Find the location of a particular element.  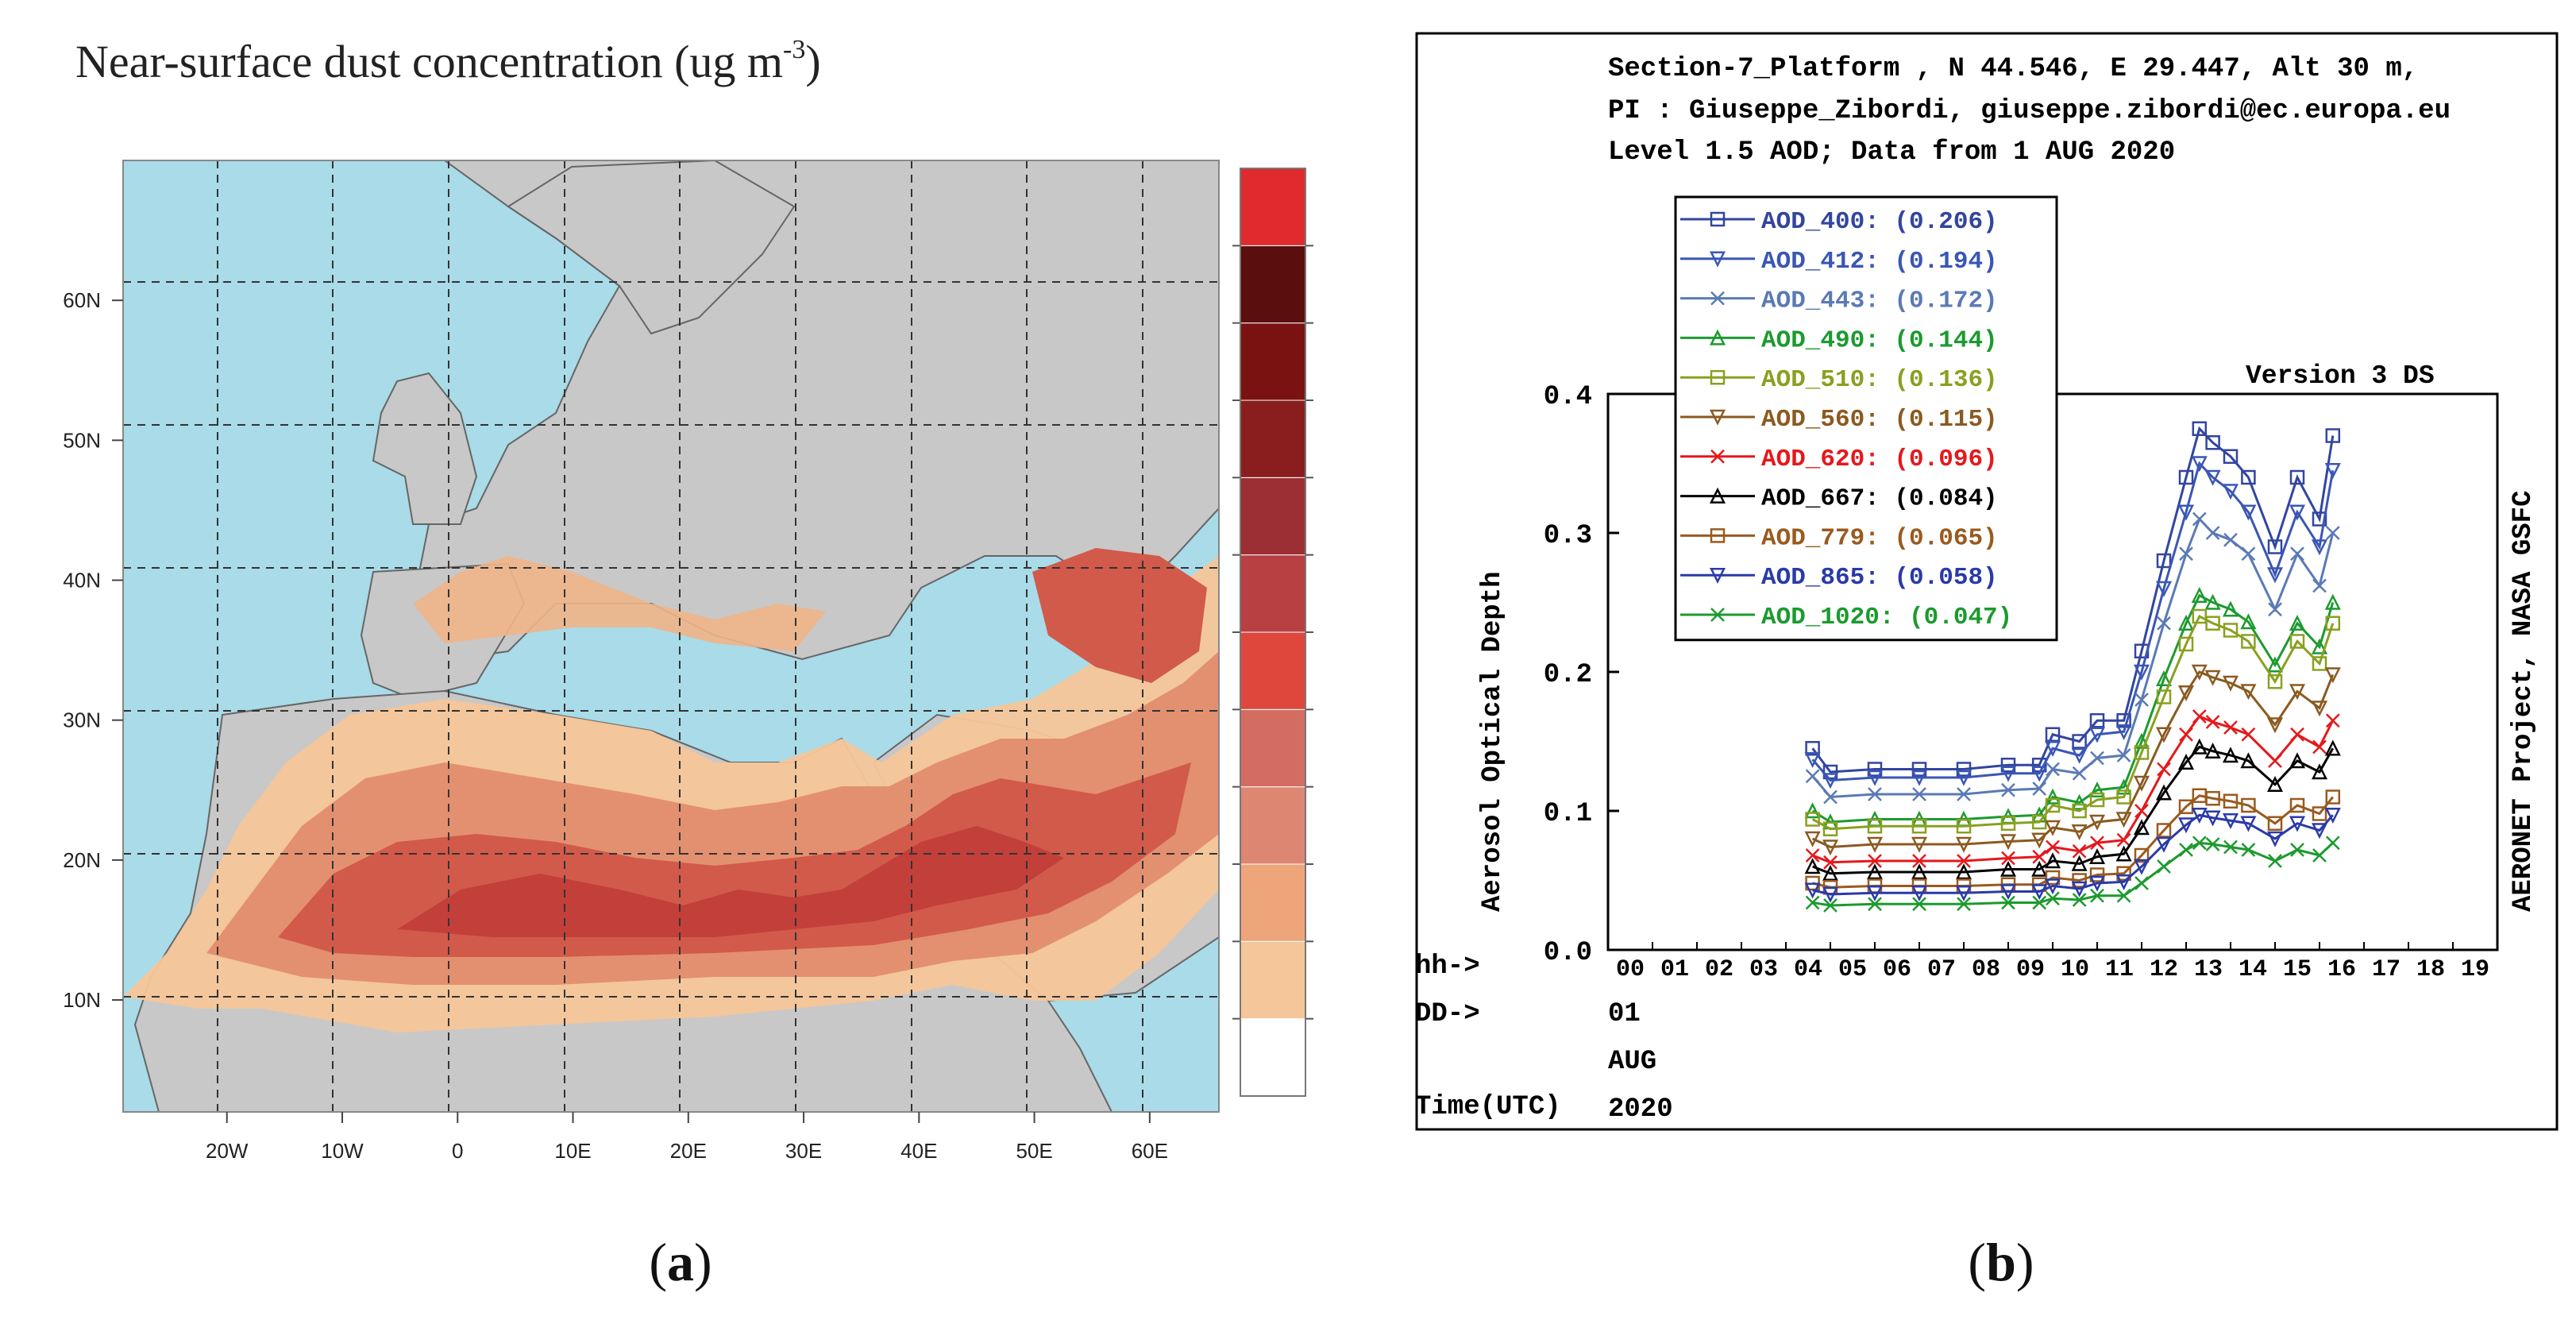

aod-x-tick-label: 16 is located at coordinates (2341, 969).